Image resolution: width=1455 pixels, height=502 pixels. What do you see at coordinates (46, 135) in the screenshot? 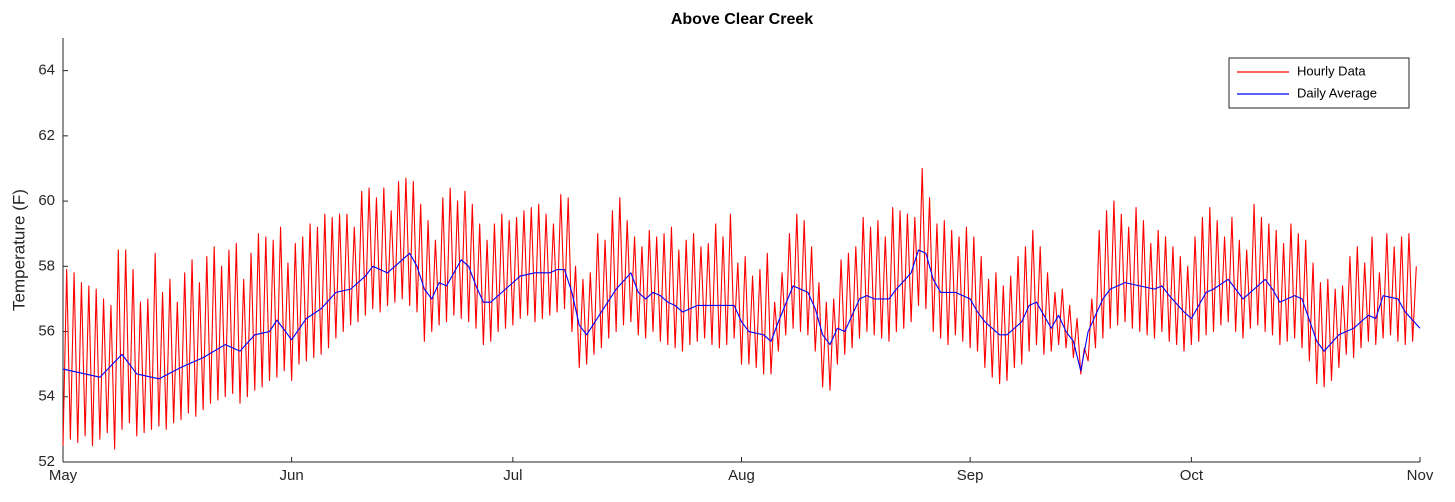
I see `y-tick-label: 62` at bounding box center [46, 135].